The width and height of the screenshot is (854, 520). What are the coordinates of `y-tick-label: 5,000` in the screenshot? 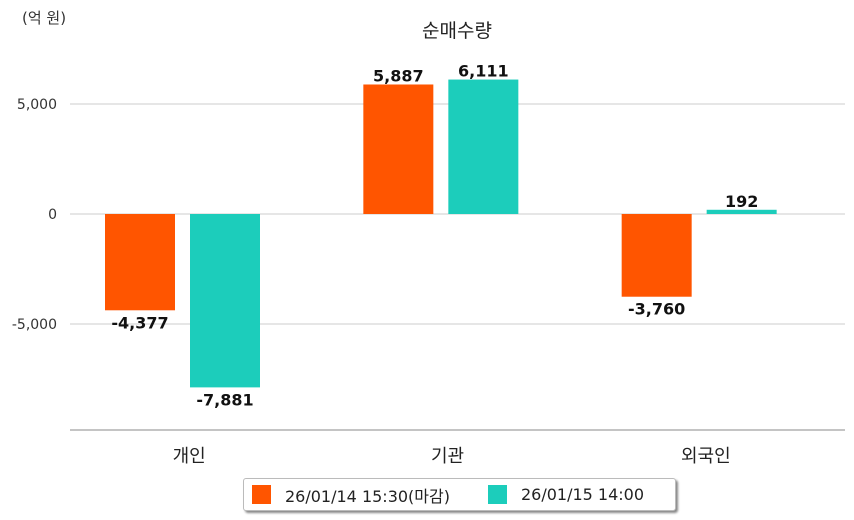 It's located at (37, 105).